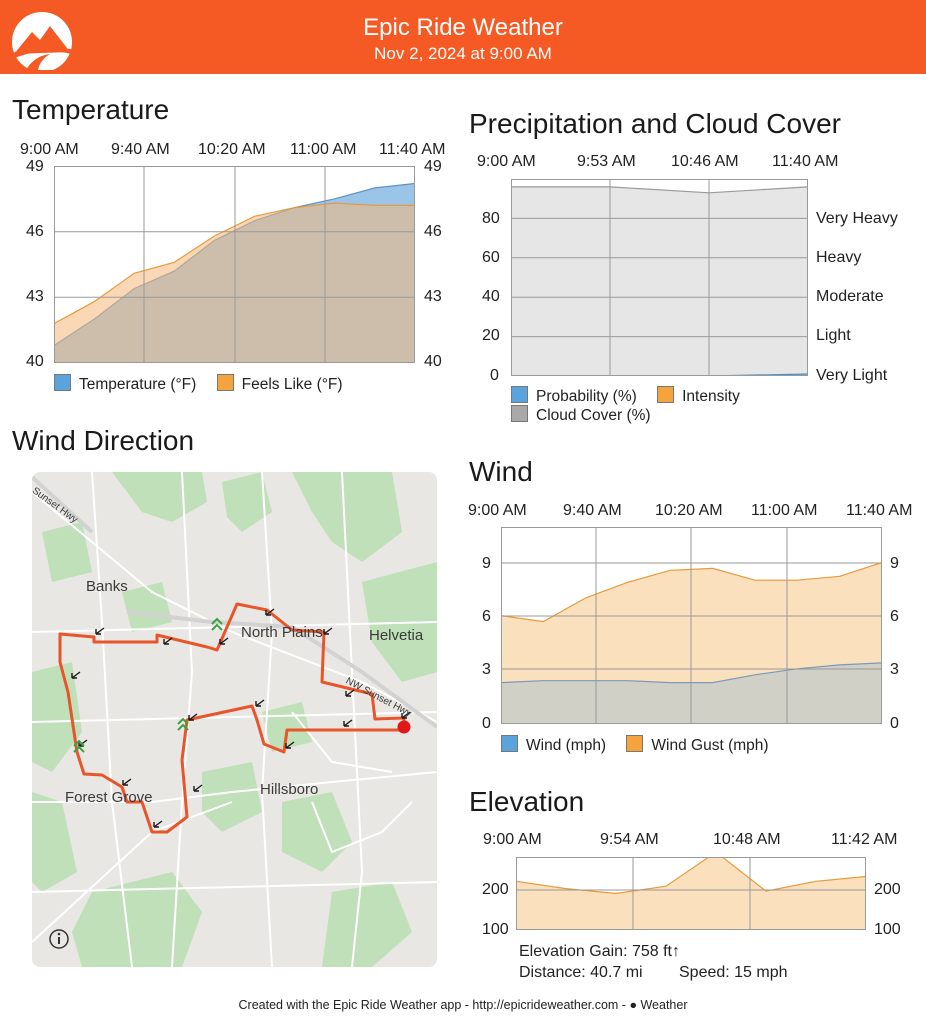  What do you see at coordinates (109, 797) in the screenshot?
I see `map-label-forest-grove: Forest Grove` at bounding box center [109, 797].